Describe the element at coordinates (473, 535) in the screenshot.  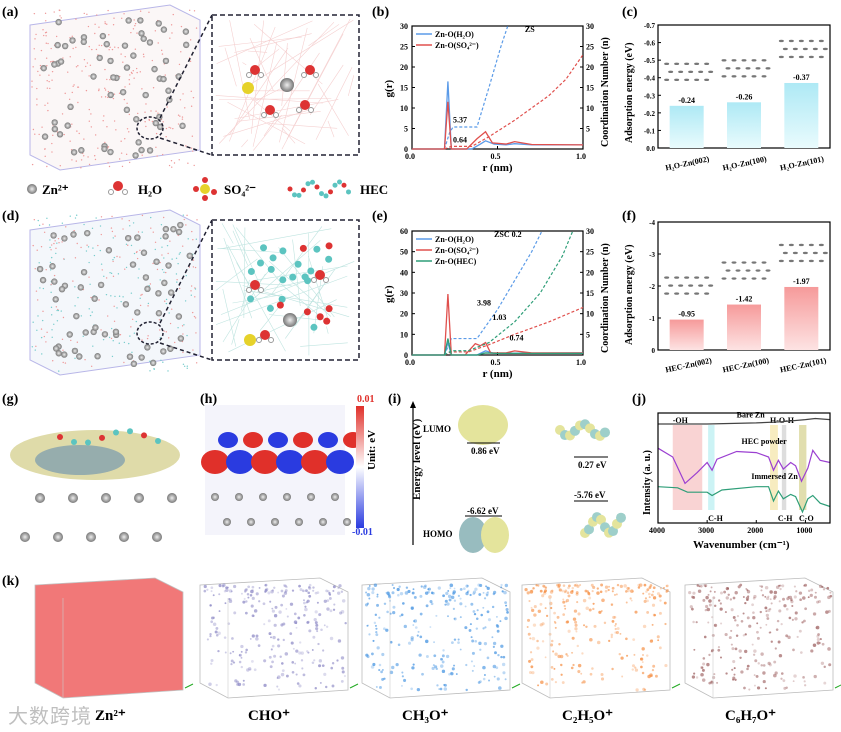
I see `h2o-homo-orbital-lobe` at that location.